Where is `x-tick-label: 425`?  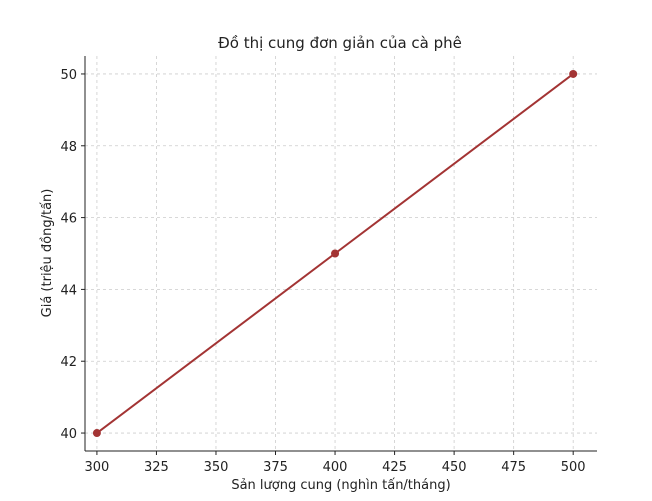
x-tick-label: 425 is located at coordinates (394, 467).